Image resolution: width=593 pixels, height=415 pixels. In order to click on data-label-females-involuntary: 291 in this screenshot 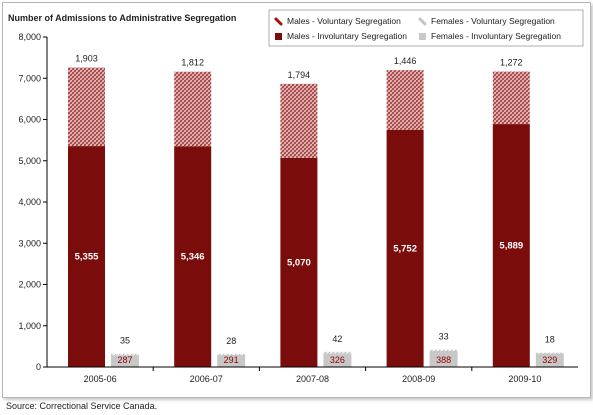, I will do `click(231, 360)`.